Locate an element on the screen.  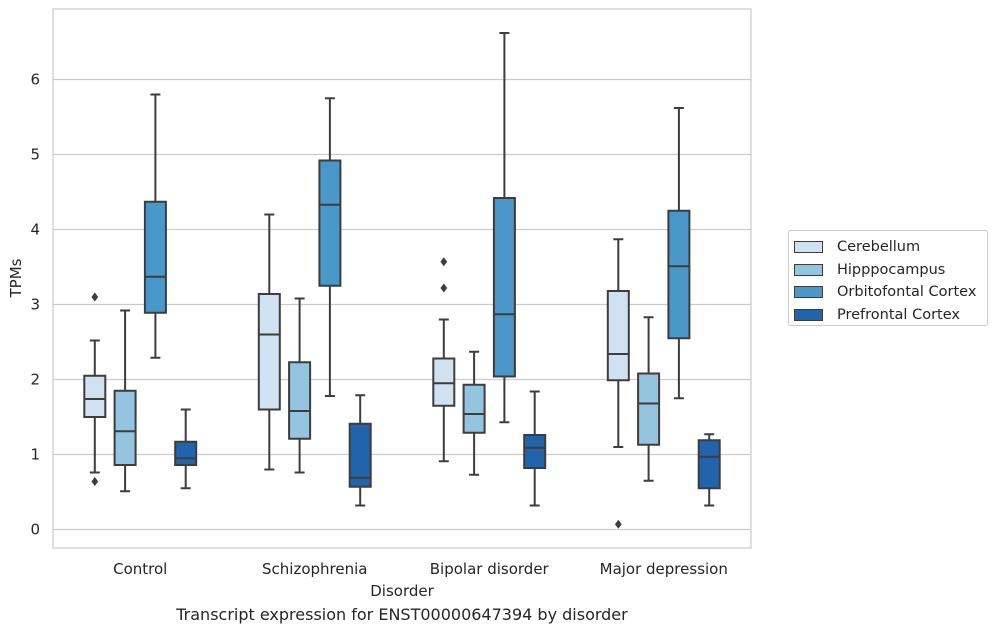
legend-item: Prefrontal Cortex is located at coordinates (890, 315).